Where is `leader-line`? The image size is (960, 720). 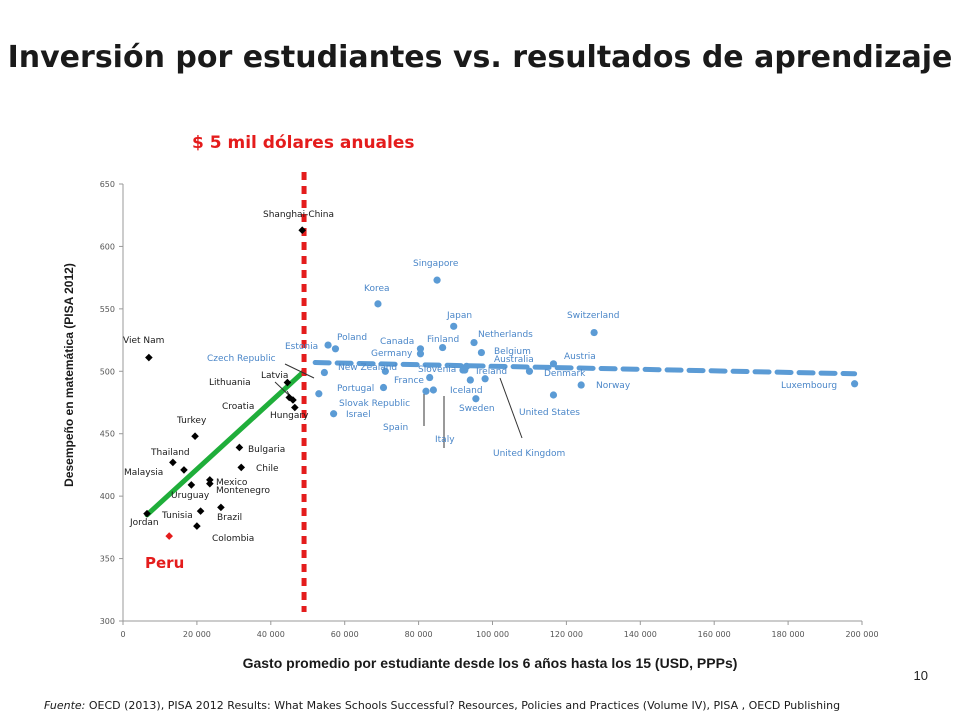 leader-line is located at coordinates (511, 408).